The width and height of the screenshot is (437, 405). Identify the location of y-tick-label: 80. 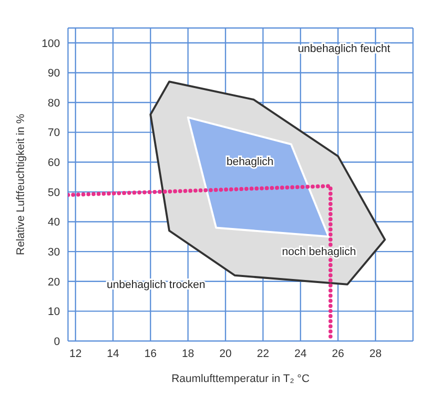
(54, 103).